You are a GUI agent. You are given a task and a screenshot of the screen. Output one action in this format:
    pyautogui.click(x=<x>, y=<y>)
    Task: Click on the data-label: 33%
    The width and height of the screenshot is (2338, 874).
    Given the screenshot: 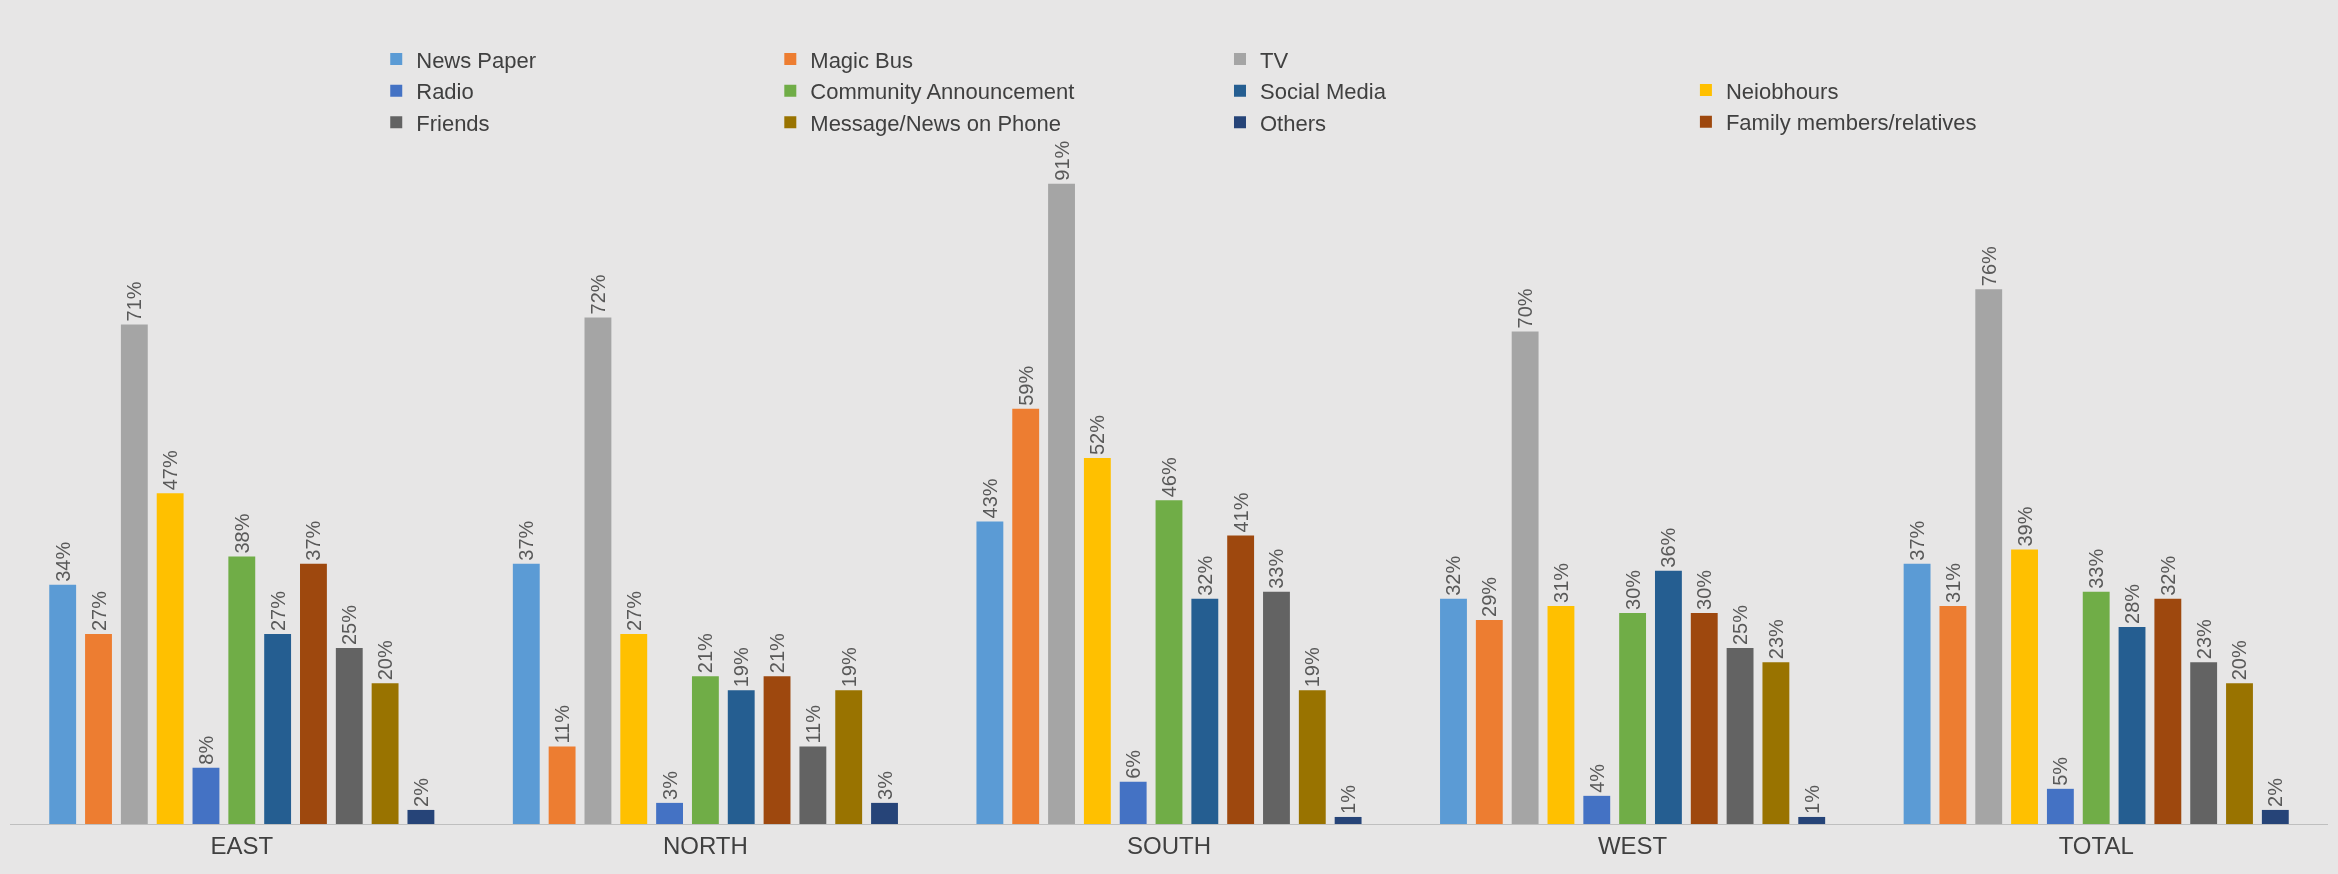 What is the action you would take?
    pyautogui.click(x=1276, y=568)
    